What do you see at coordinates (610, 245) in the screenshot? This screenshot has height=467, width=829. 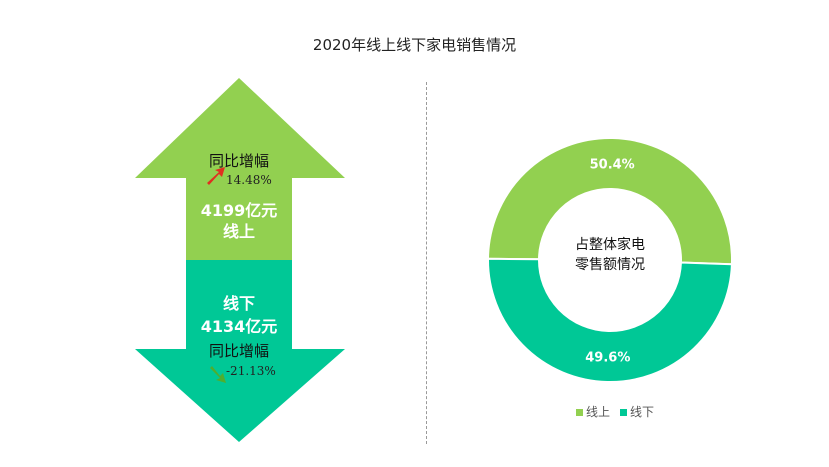 I see `donut-center-line1: 占整体家电` at bounding box center [610, 245].